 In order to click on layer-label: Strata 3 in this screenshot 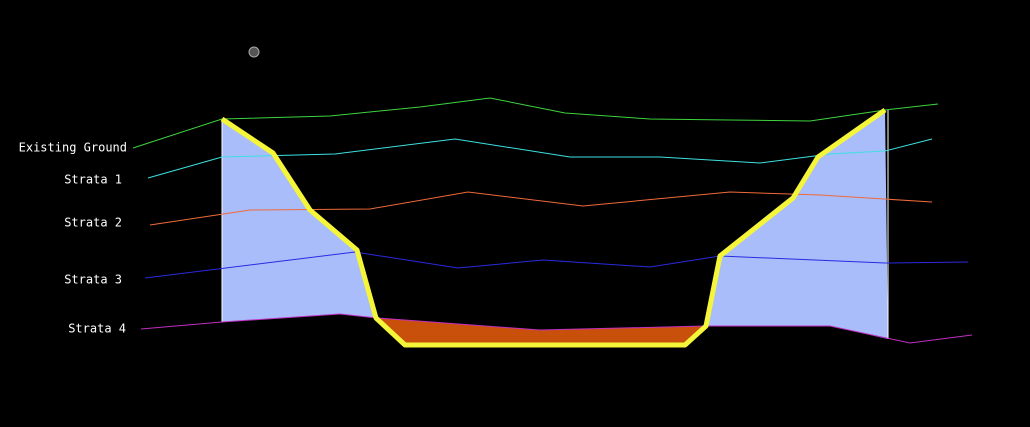, I will do `click(93, 280)`.